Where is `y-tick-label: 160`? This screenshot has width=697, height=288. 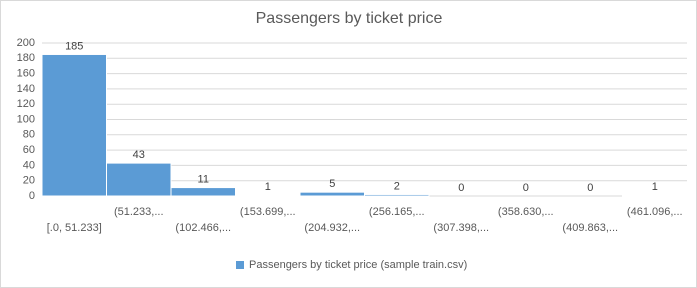
y-tick-label: 160 is located at coordinates (26, 74).